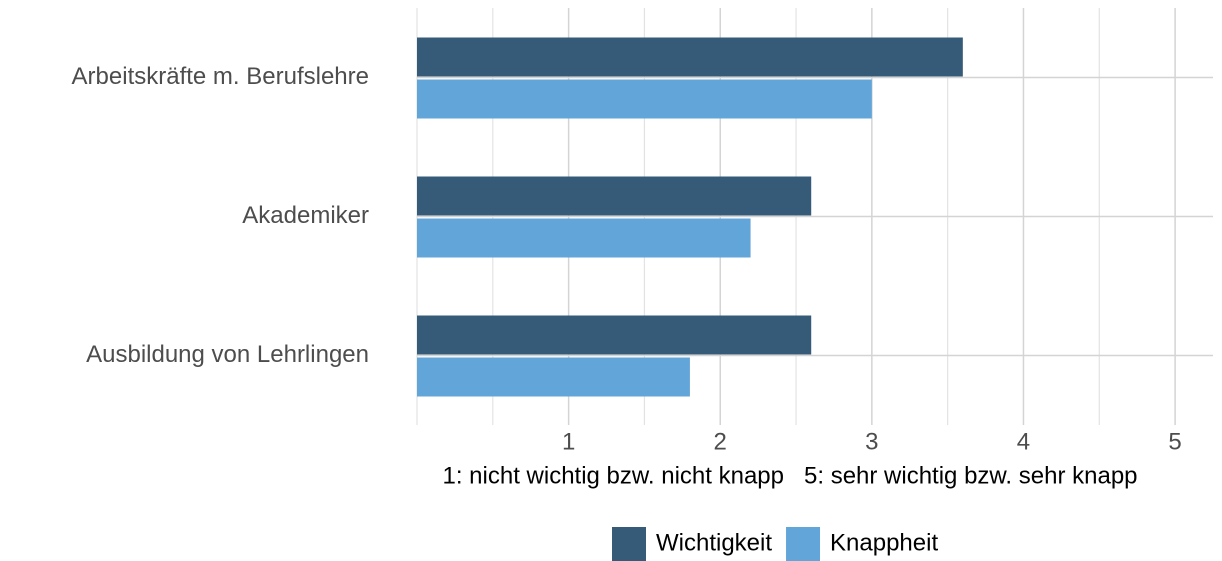 The image size is (1222, 561). I want to click on y-tick-label: Ausbildung von Lehrlingen, so click(227, 354).